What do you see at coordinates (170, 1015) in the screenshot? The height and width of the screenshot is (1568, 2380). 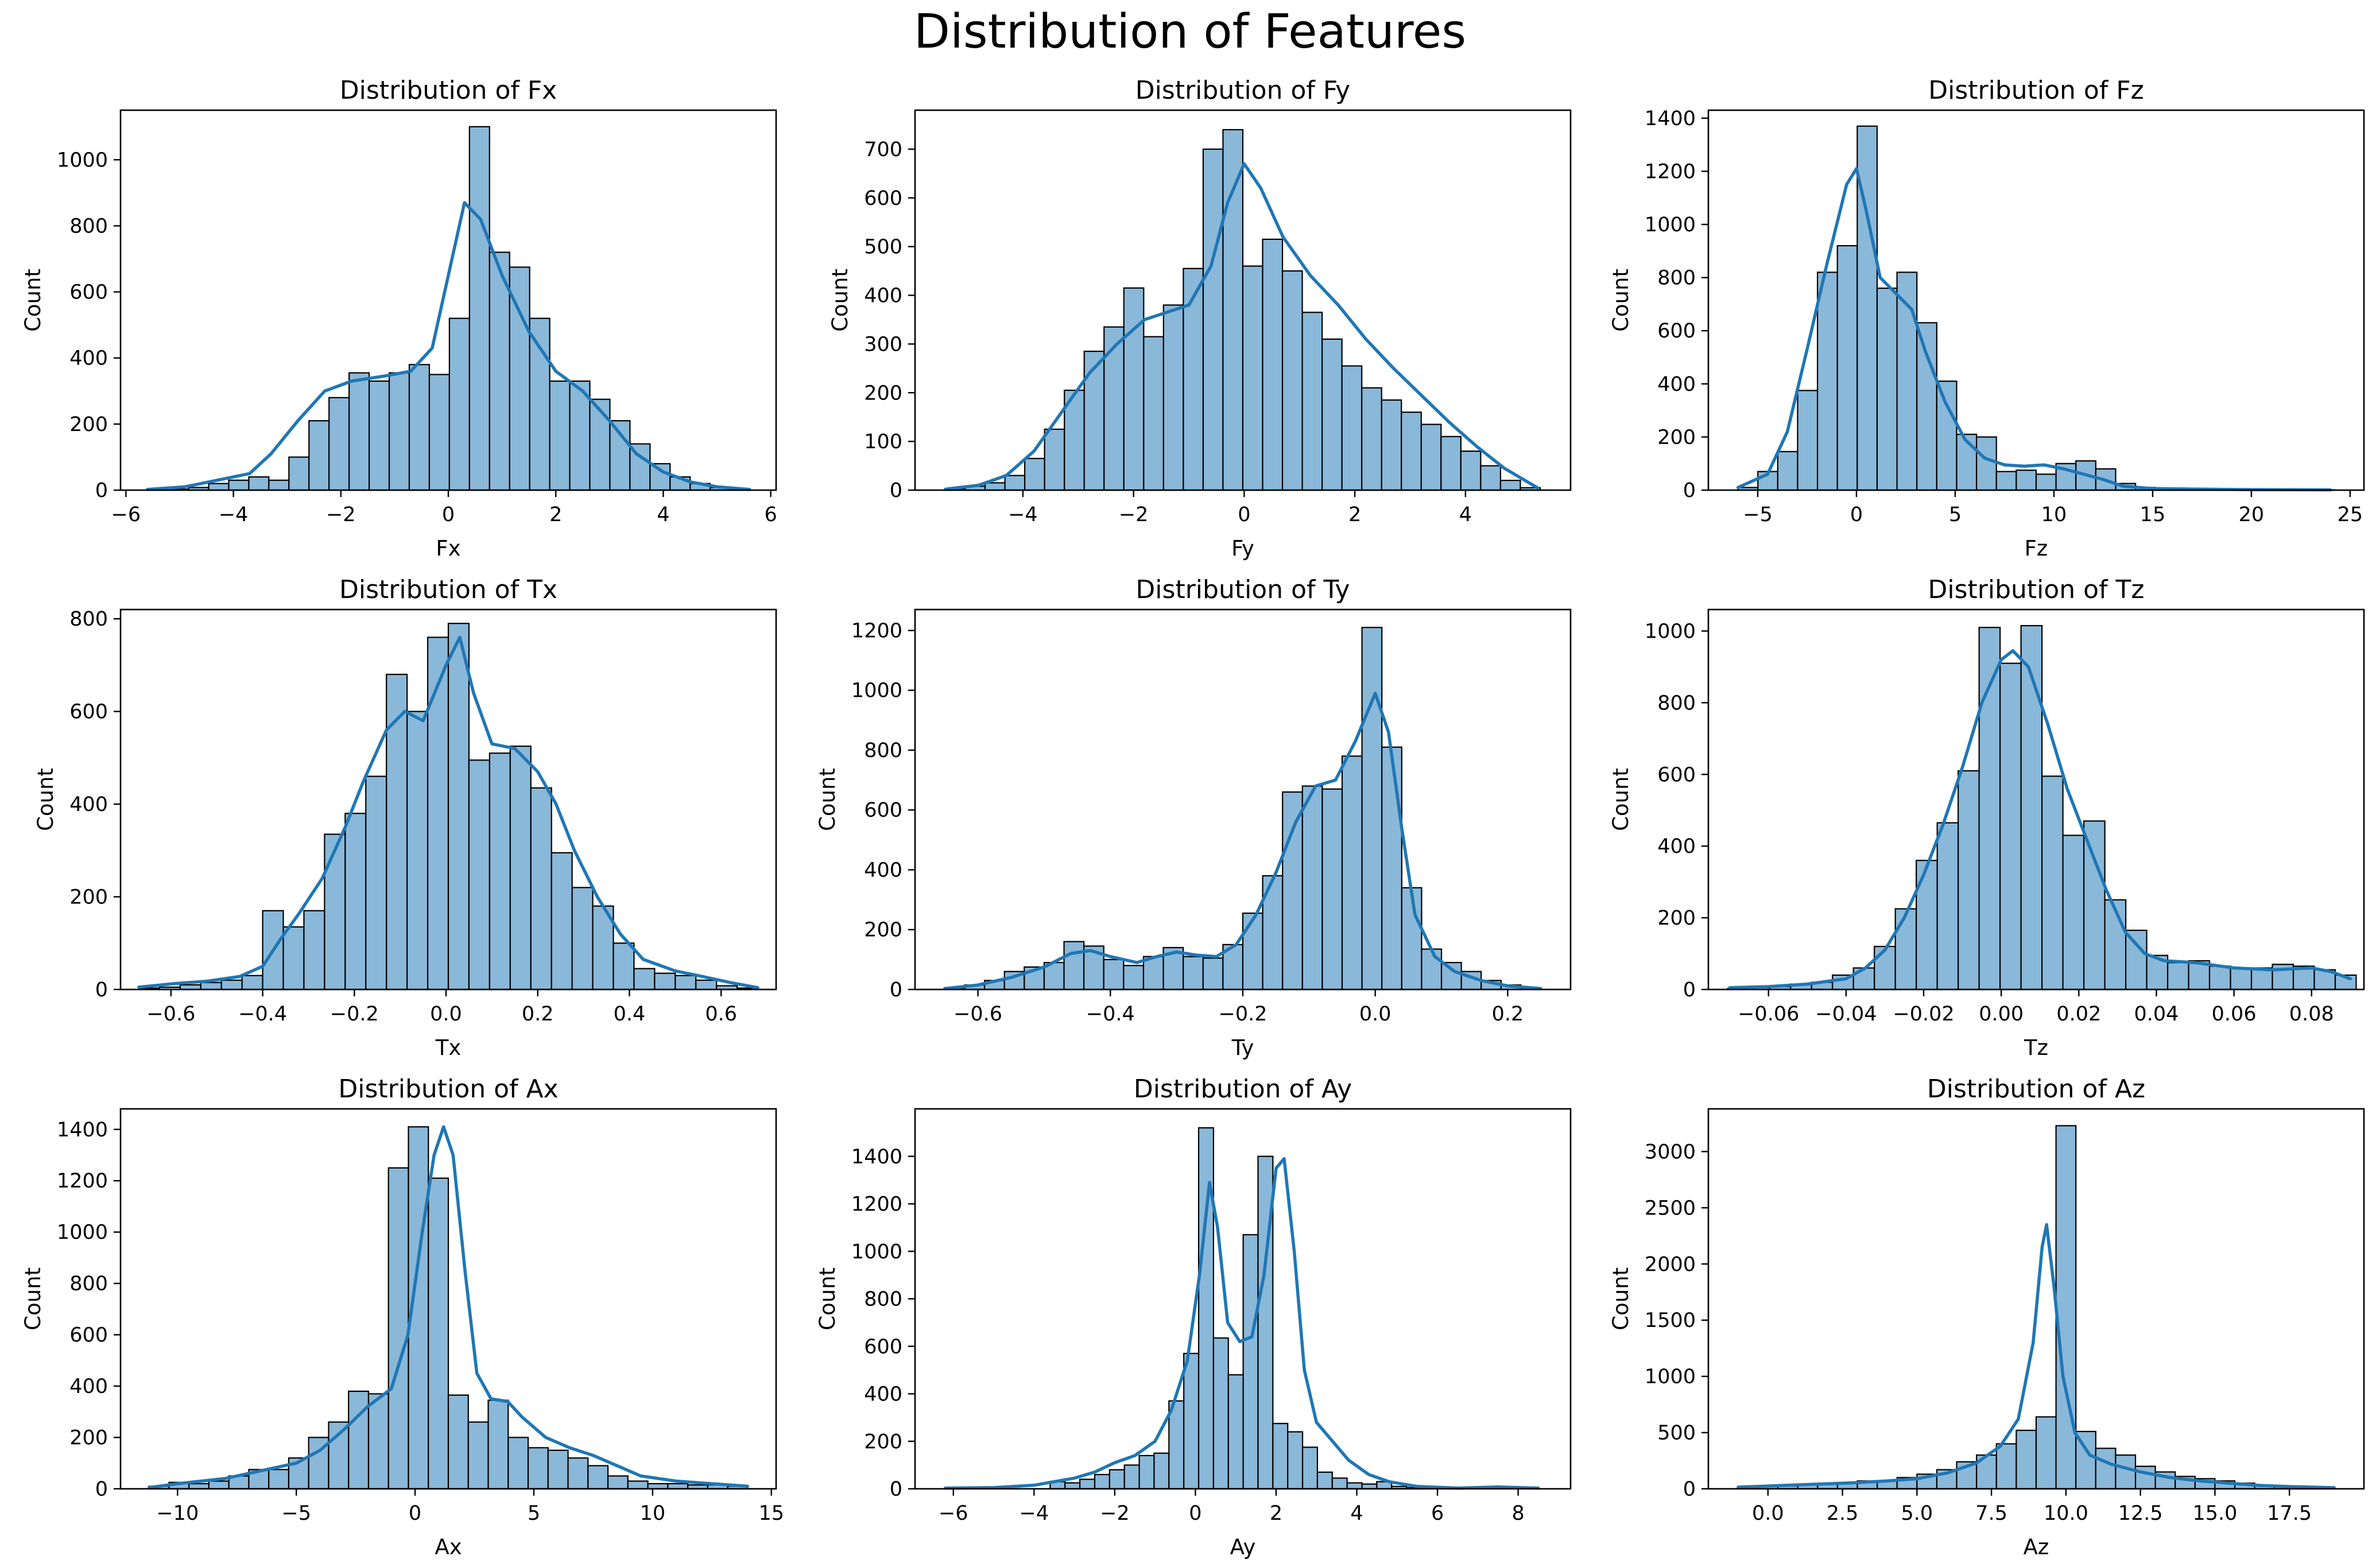 I see `x-tick-label: −0.6` at bounding box center [170, 1015].